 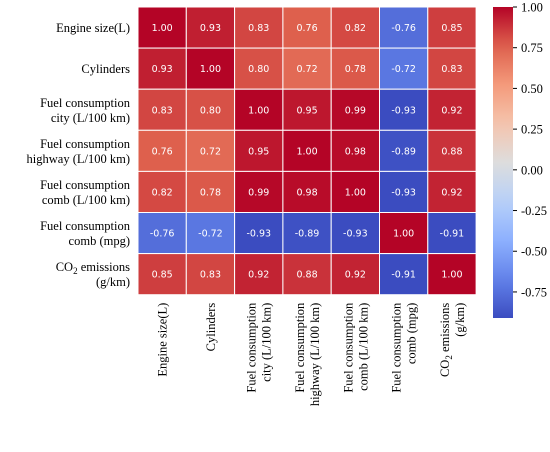 I want to click on row-label-4-line-0: Fuel consumption, so click(x=85, y=185).